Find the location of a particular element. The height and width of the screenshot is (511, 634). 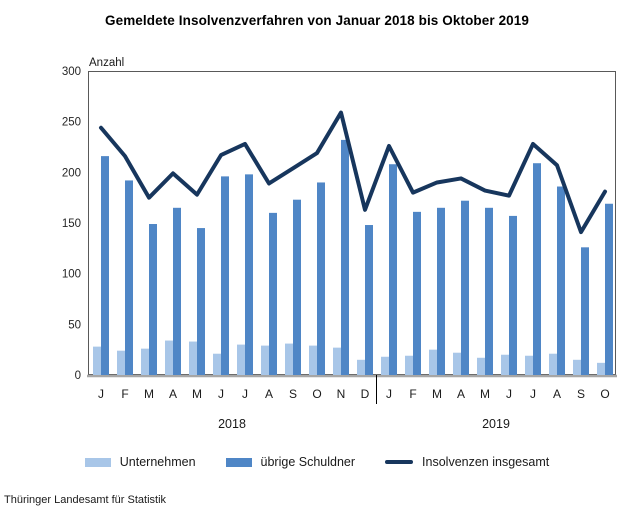

legend-swatch-unternehmen is located at coordinates (97, 462).